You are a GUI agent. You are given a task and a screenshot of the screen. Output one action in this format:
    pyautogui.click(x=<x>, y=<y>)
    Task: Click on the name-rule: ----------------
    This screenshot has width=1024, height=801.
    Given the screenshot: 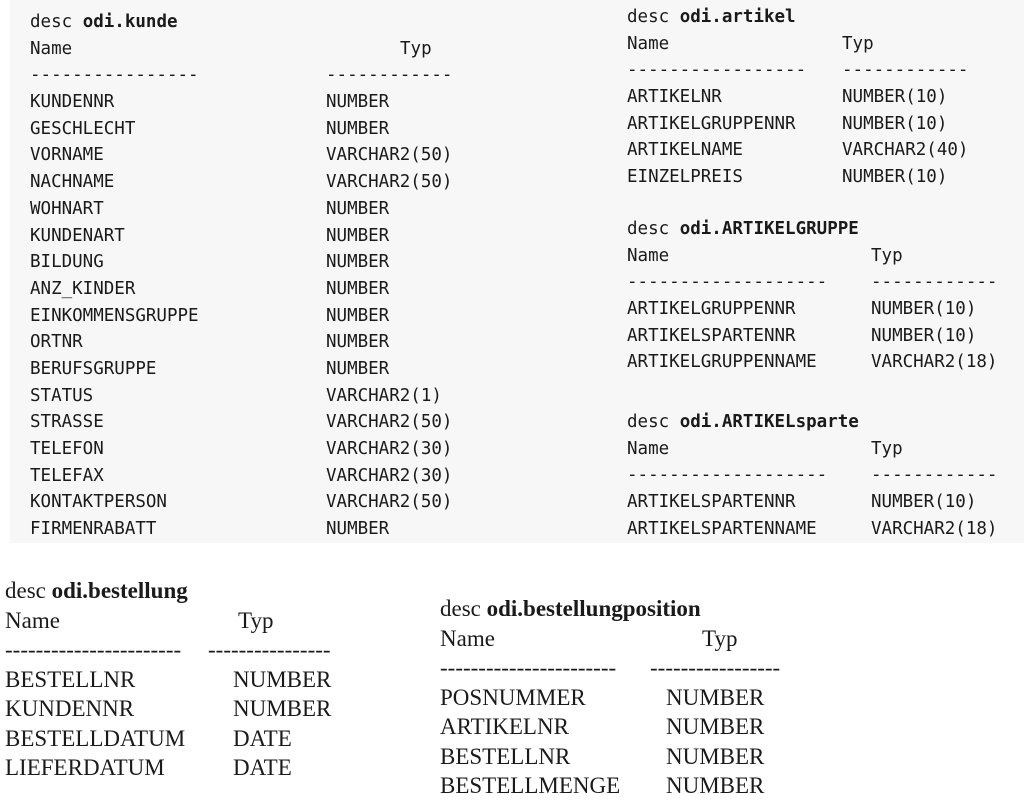 What is the action you would take?
    pyautogui.click(x=114, y=75)
    